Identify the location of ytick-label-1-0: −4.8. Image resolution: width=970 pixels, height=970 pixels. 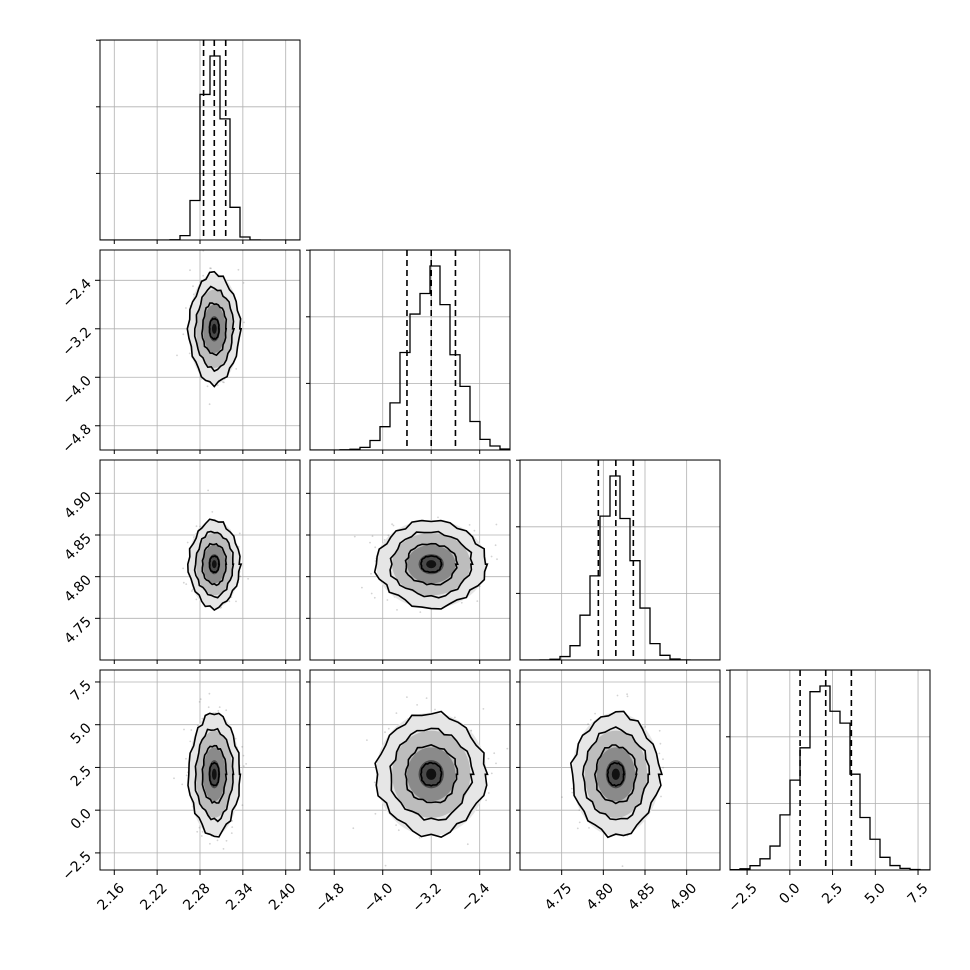
(76, 438).